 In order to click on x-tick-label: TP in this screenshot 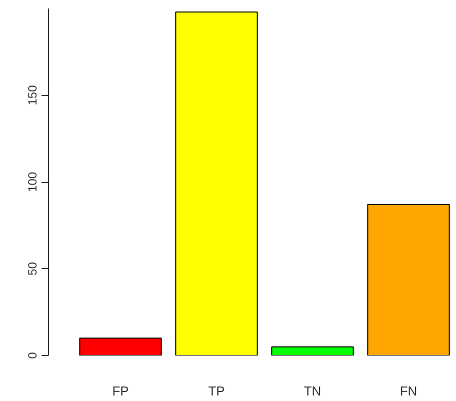, I will do `click(216, 391)`.